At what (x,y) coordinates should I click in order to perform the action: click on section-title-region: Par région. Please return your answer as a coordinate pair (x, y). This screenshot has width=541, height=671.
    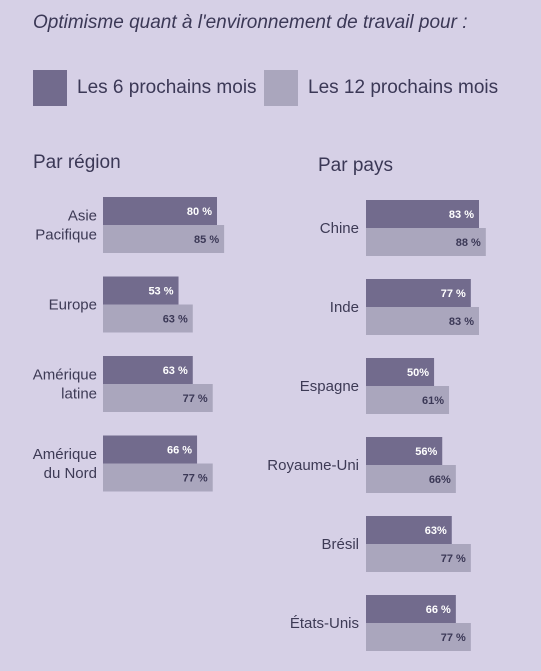
    Looking at the image, I should click on (77, 162).